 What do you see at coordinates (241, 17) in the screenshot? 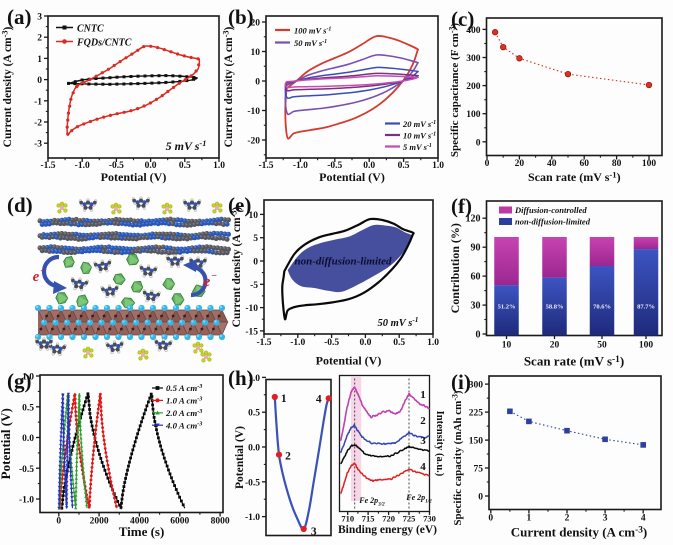
I see `svg-text: (b)` at bounding box center [241, 17].